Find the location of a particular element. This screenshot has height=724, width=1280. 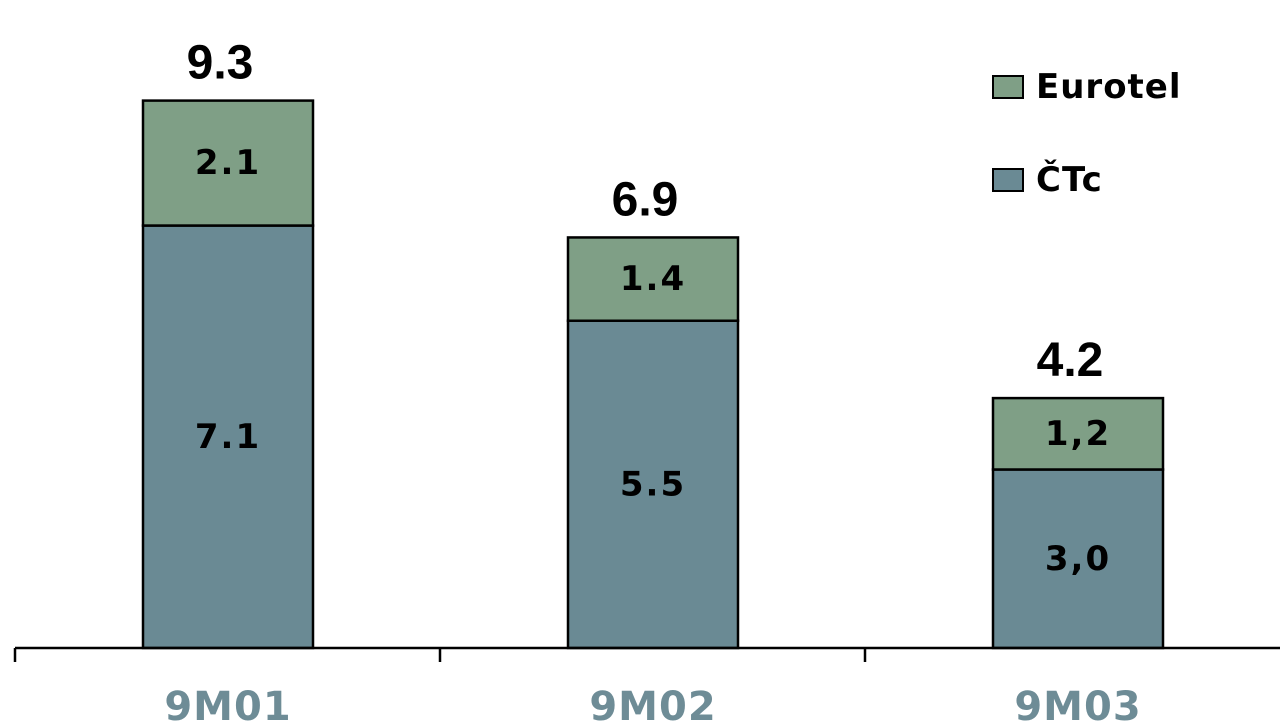

legend-swatch-ctc is located at coordinates (1008, 180).